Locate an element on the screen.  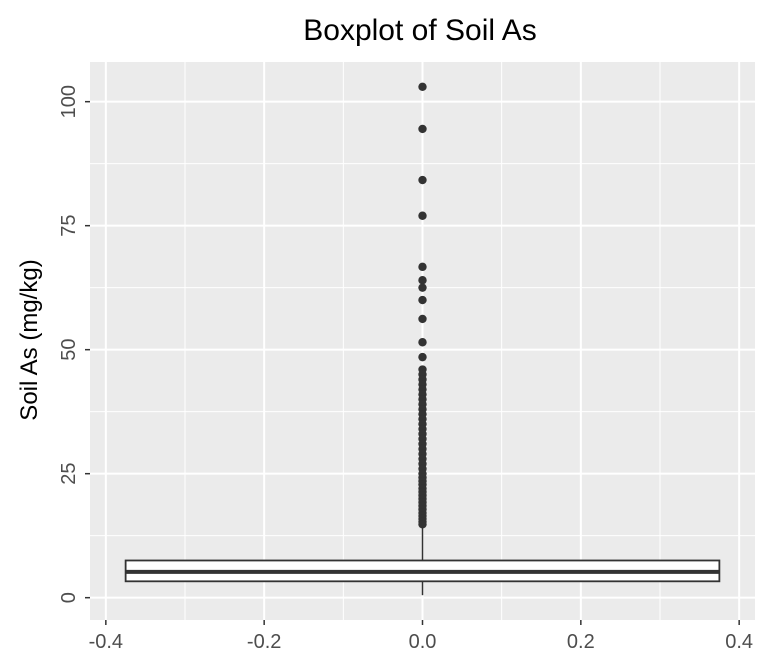
x-axis-ticks: -0.4 -0.2 0.0 0.2 0.4 is located at coordinates (421, 636).